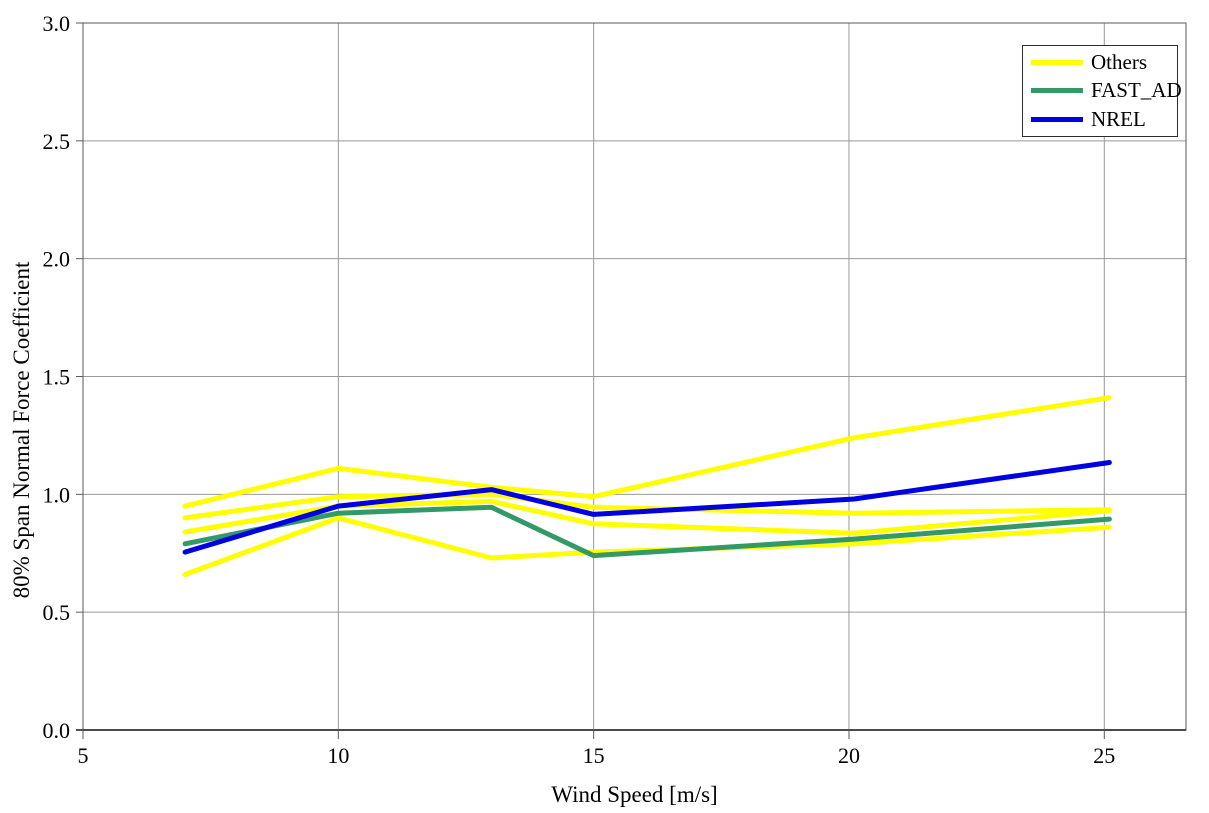 This screenshot has height=813, width=1209. Describe the element at coordinates (57, 141) in the screenshot. I see `y-tick-label: 2.5` at that location.